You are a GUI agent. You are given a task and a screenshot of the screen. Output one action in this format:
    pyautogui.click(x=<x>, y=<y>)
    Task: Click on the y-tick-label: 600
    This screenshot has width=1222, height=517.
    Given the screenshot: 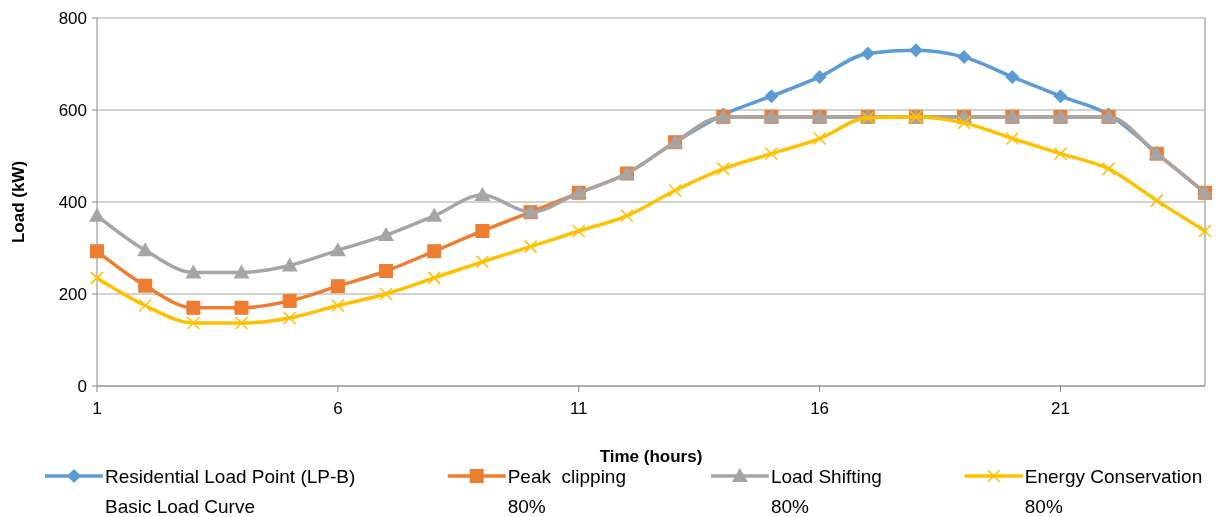 What is the action you would take?
    pyautogui.click(x=72, y=110)
    